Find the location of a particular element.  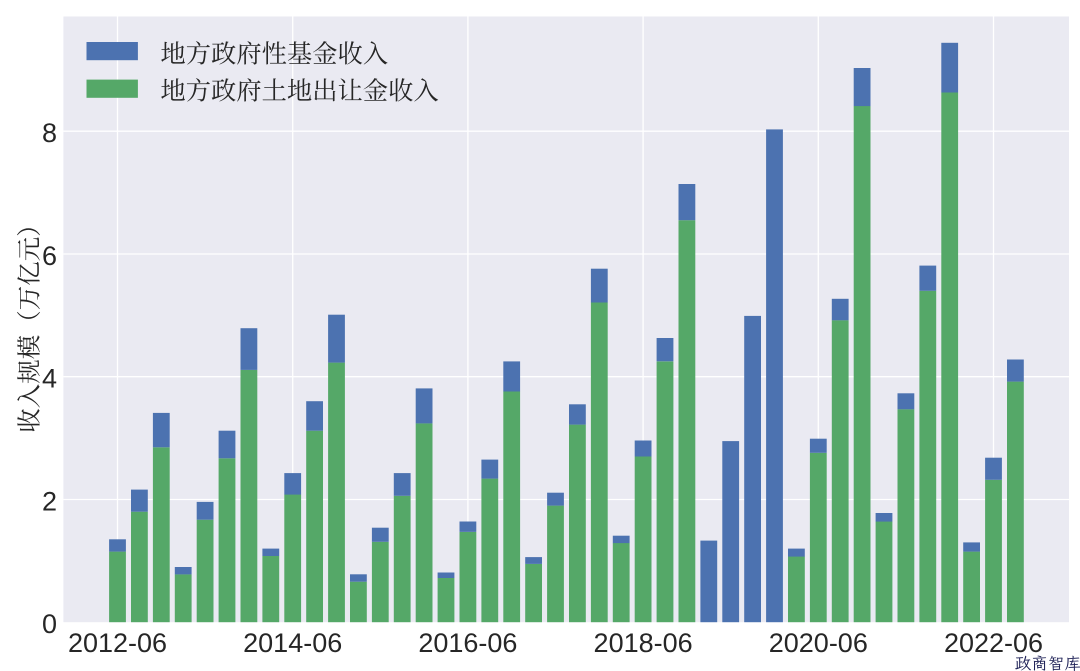

svg-text: 6 is located at coordinates (49, 256).